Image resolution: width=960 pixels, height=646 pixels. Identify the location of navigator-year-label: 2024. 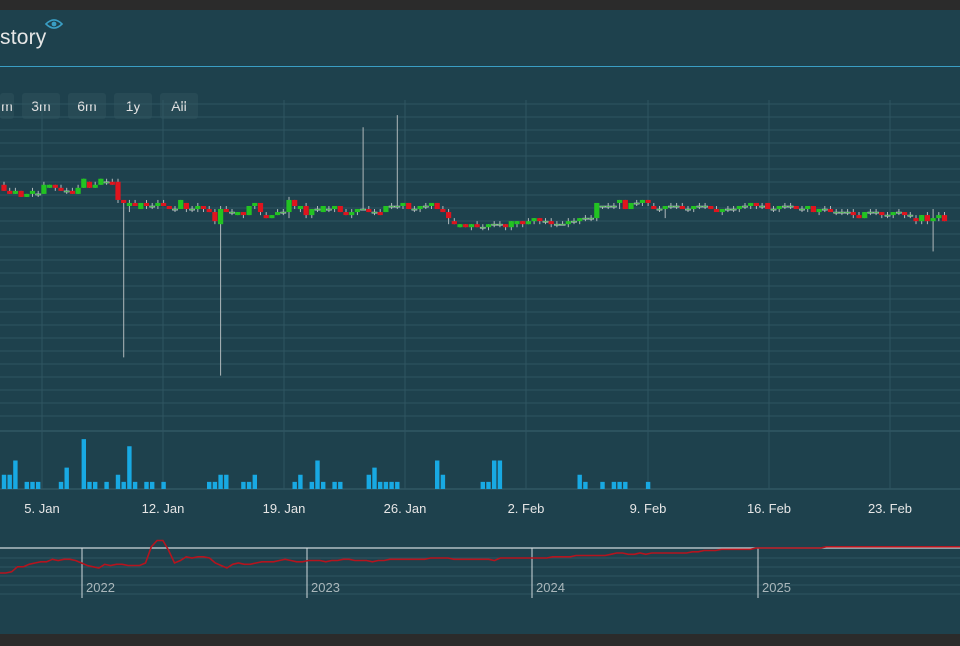
(550, 587).